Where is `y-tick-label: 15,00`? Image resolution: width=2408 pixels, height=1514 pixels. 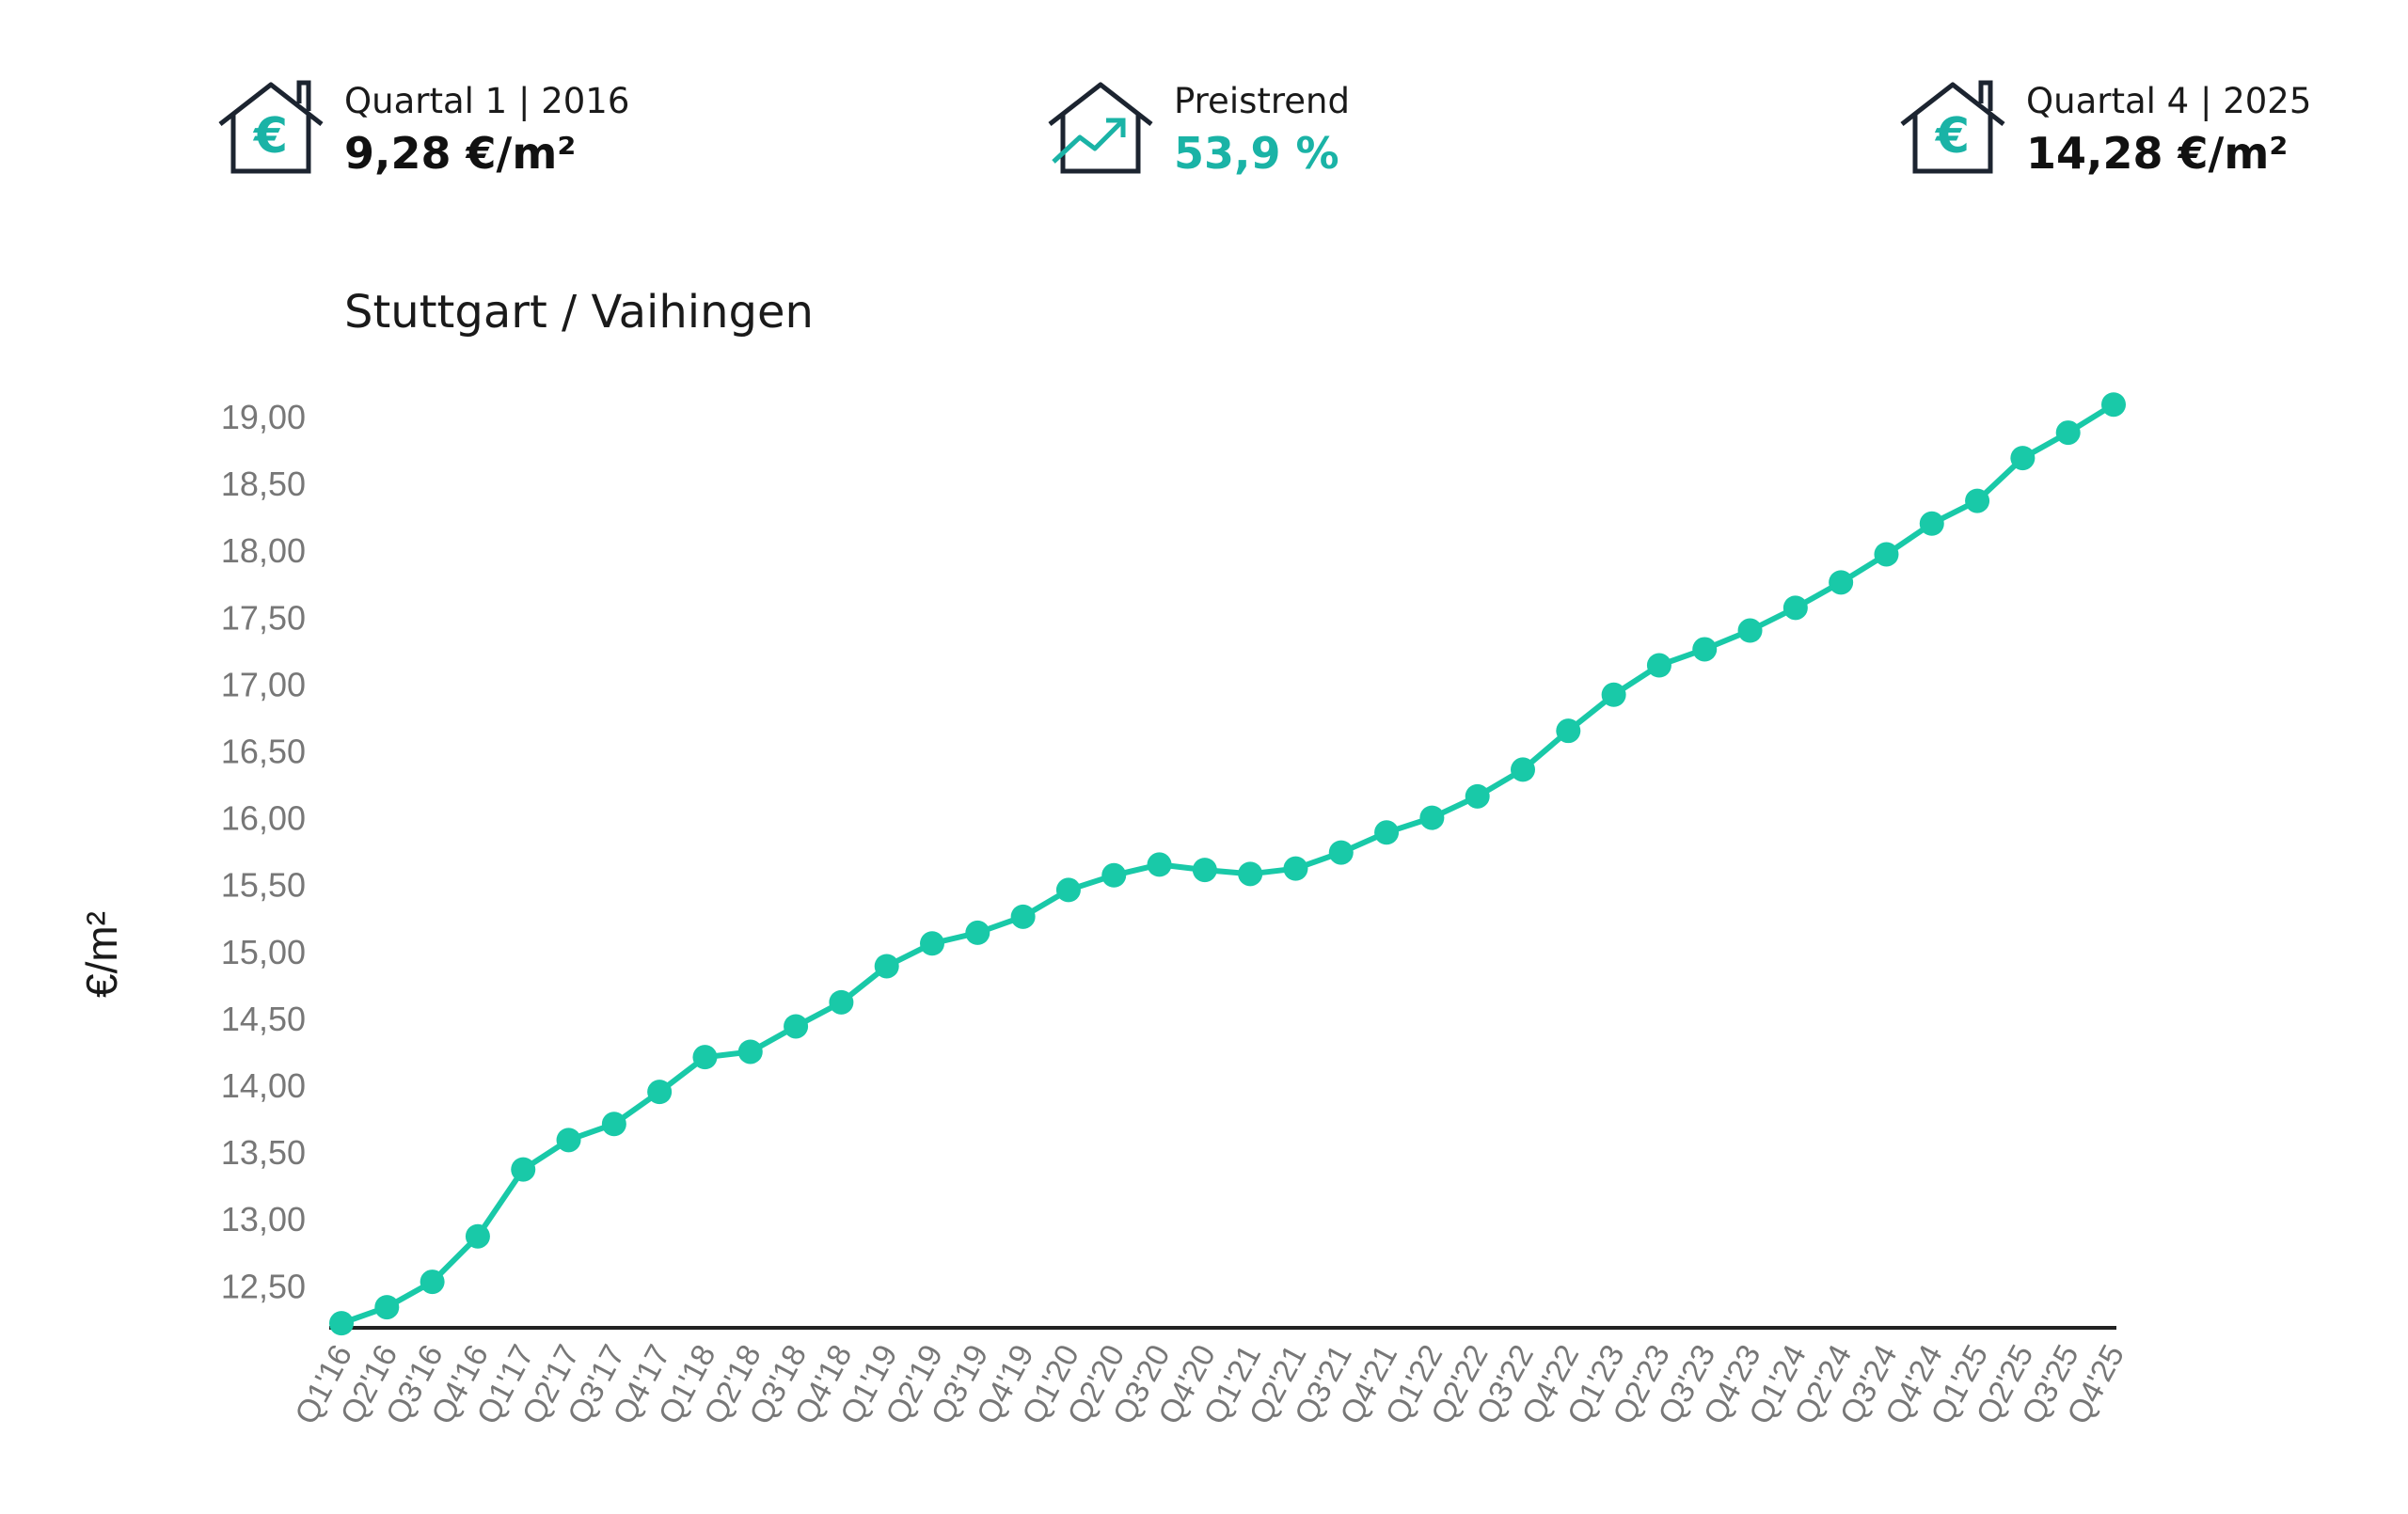 y-tick-label: 15,00 is located at coordinates (264, 952).